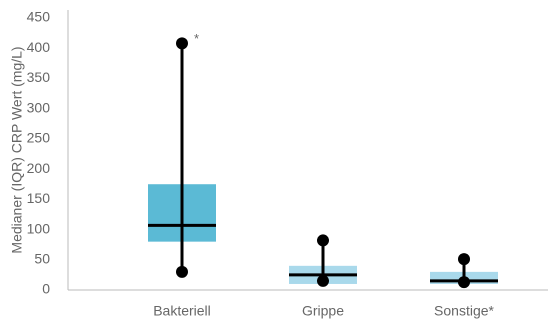  I want to click on y-tick-label: 400, so click(39, 47).